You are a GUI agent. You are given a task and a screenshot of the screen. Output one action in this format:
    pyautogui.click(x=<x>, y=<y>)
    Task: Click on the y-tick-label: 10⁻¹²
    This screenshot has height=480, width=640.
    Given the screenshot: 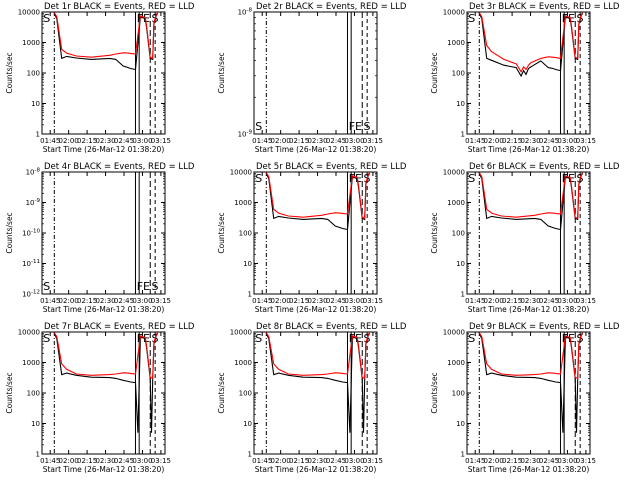 What is the action you would take?
    pyautogui.click(x=31, y=294)
    